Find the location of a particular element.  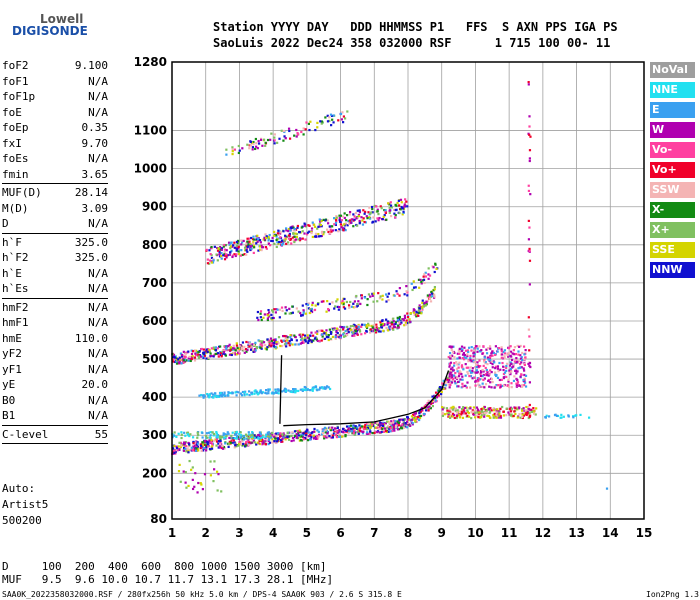

param-row: foF1 N/A is located at coordinates (55, 82).